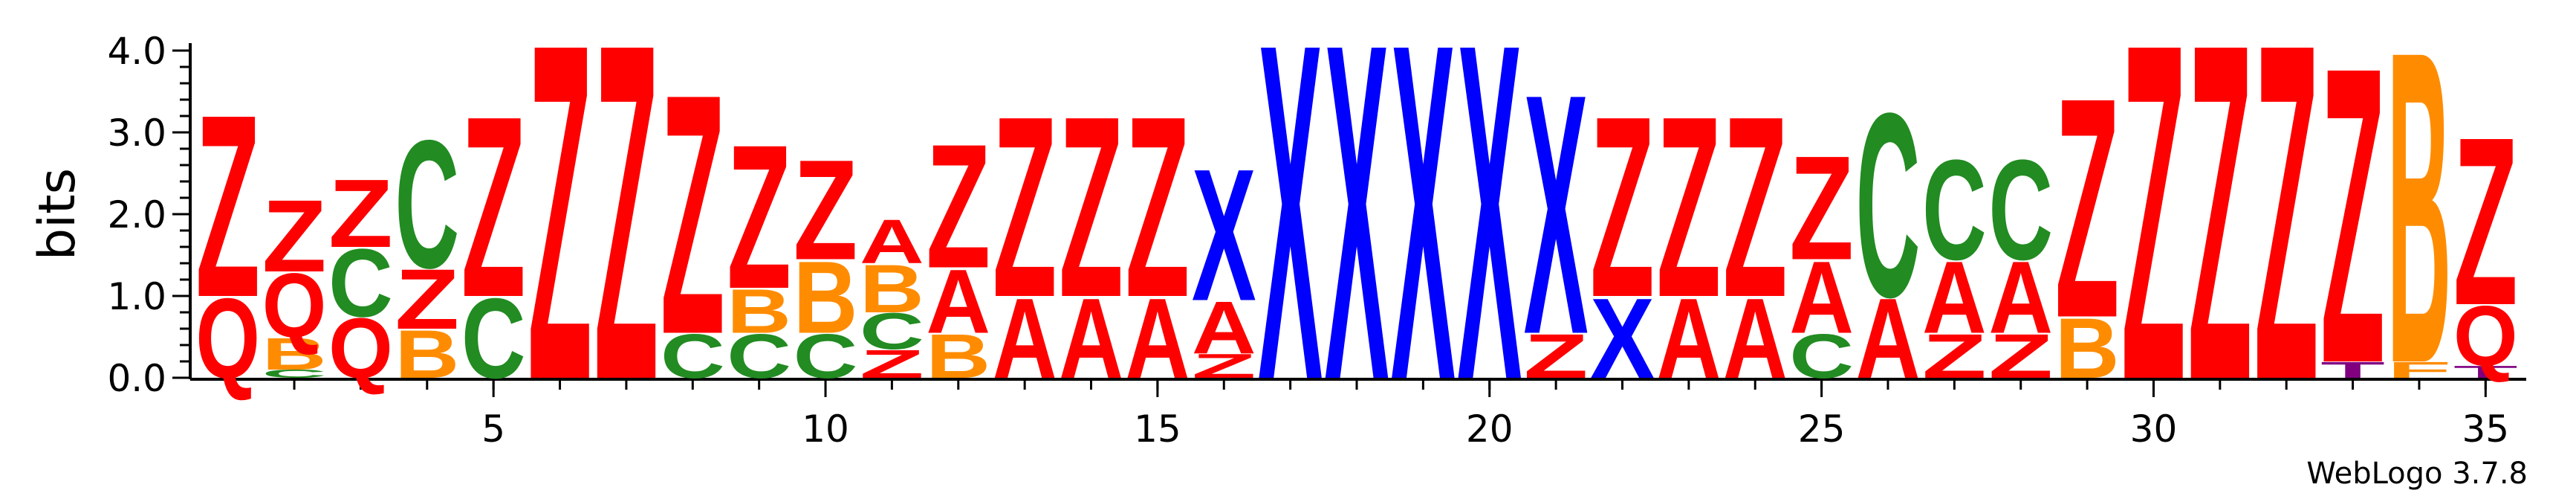 This screenshot has width=2576, height=496. Describe the element at coordinates (136, 133) in the screenshot. I see `y-tick-label: 3.0` at that location.